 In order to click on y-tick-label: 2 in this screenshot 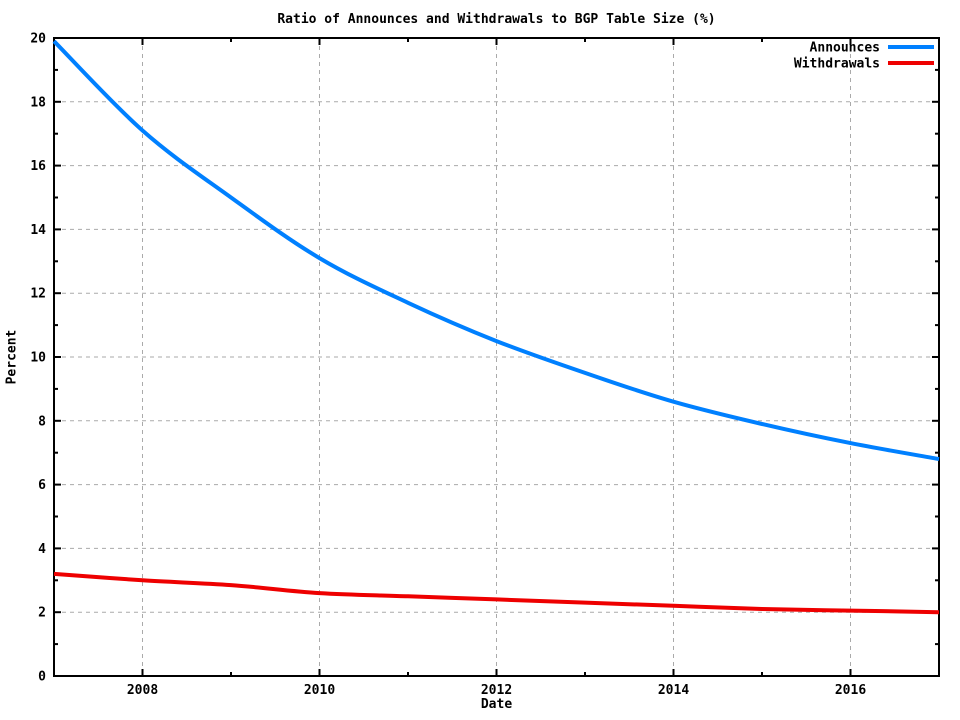, I will do `click(42, 613)`.